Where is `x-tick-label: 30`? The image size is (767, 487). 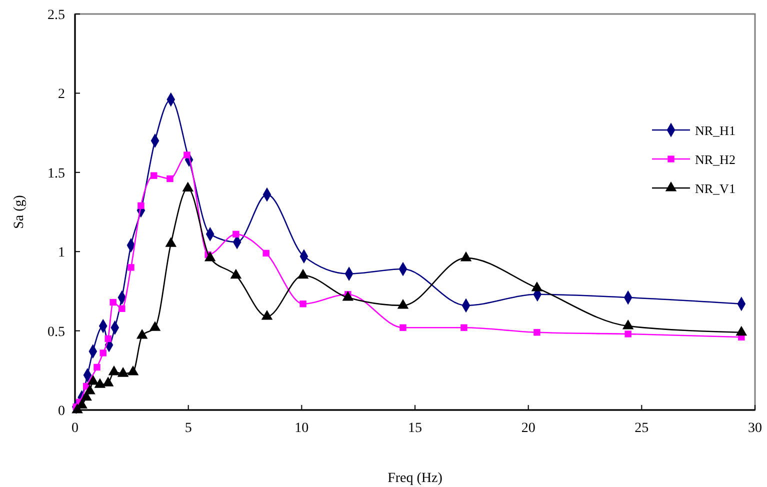
x-tick-label: 30 is located at coordinates (755, 428).